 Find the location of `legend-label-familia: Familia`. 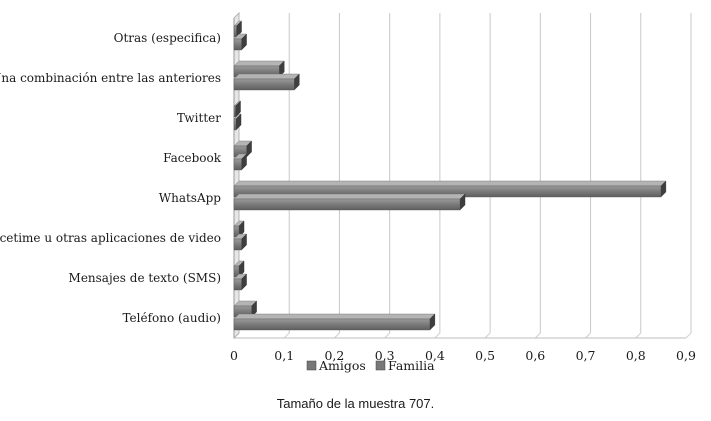

legend-label-familia: Familia is located at coordinates (411, 365).